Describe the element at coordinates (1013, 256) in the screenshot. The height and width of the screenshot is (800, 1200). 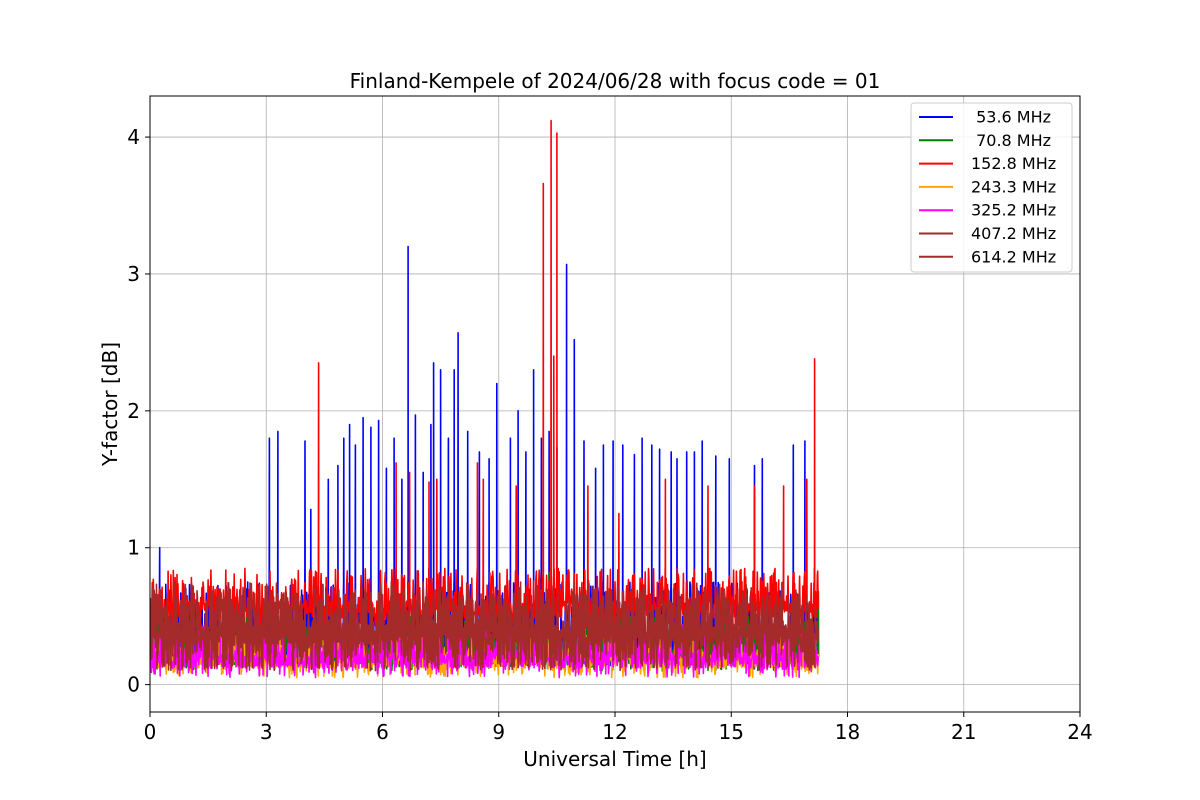
I see `legend-label: 614.2 MHz` at that location.